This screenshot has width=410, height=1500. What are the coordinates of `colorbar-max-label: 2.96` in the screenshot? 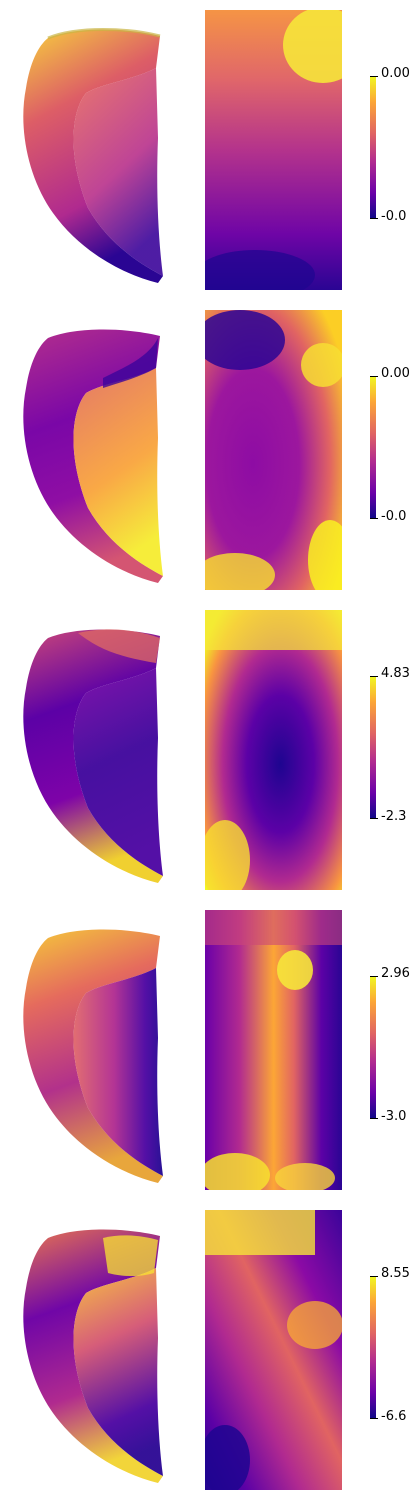 It's located at (395, 973).